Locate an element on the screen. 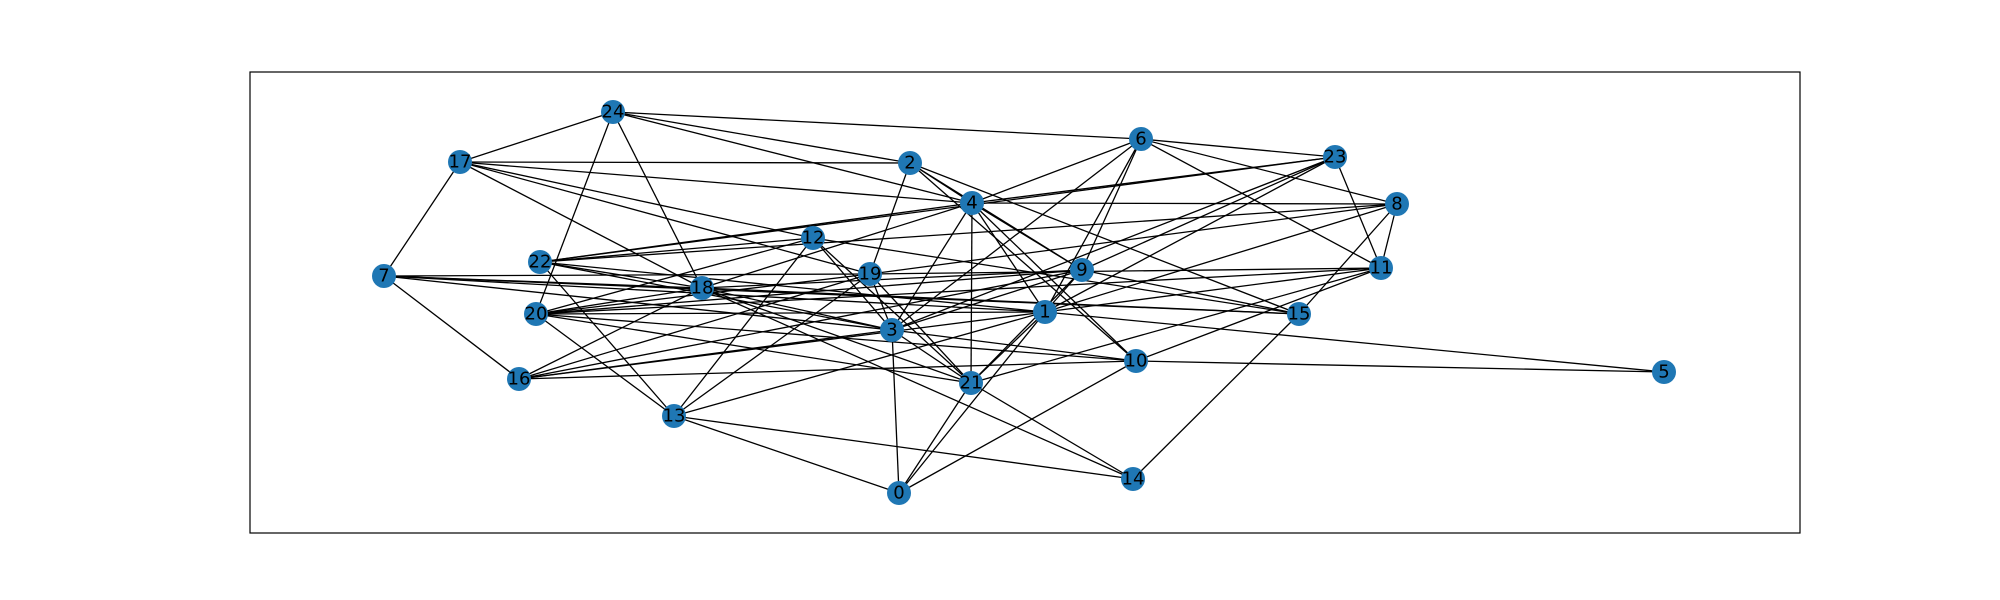 The height and width of the screenshot is (600, 2000). node-label-8: 8 is located at coordinates (1396, 204).